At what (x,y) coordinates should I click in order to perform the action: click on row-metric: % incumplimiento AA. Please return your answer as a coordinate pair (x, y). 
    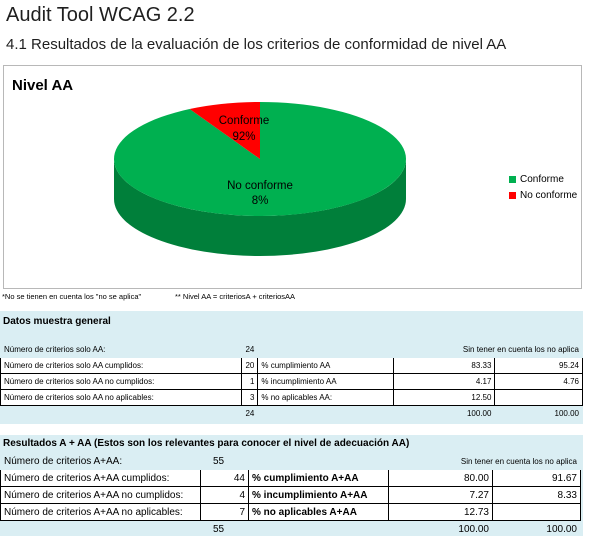
    Looking at the image, I should click on (325, 381).